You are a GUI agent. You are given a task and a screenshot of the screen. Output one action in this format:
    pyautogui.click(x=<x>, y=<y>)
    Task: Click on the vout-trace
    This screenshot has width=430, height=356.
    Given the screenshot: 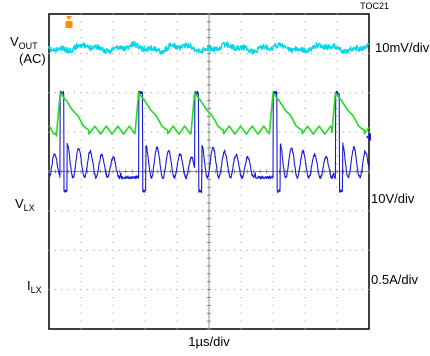 What is the action you would take?
    pyautogui.click(x=209, y=48)
    